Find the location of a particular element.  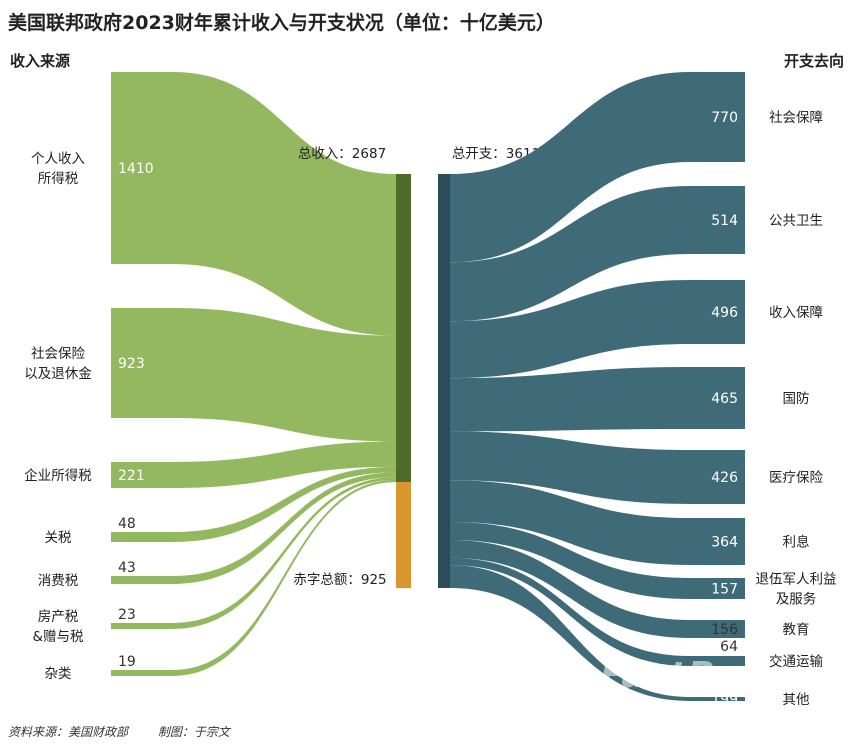

revenue-label-0: 个人收入所得税 is located at coordinates (58, 169).